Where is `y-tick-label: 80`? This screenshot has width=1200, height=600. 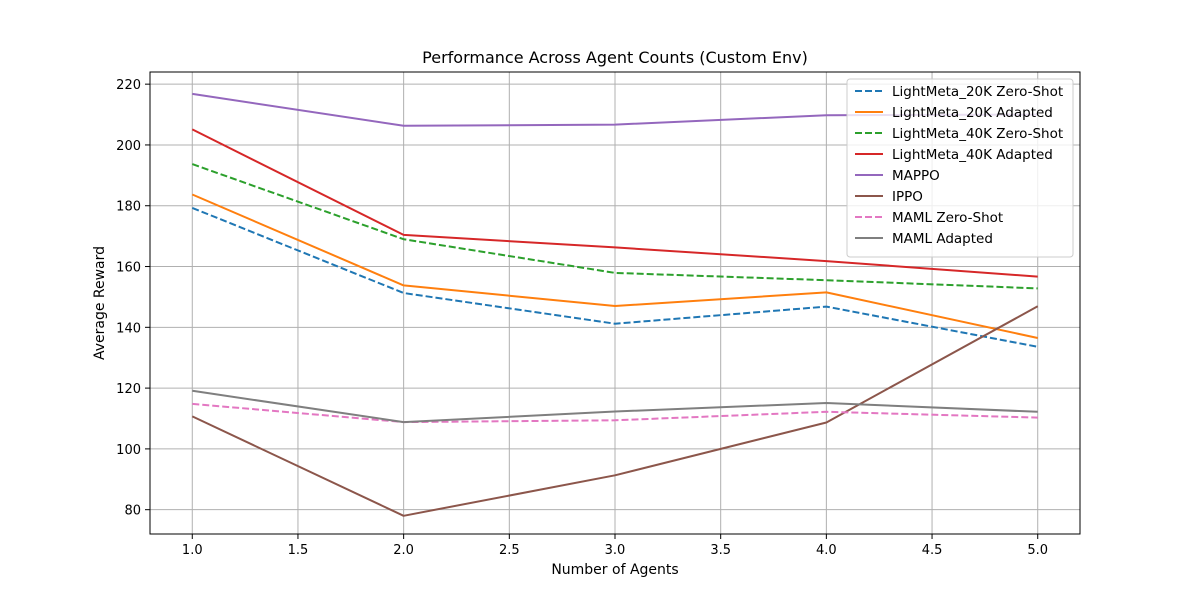
y-tick-label: 80 is located at coordinates (132, 511).